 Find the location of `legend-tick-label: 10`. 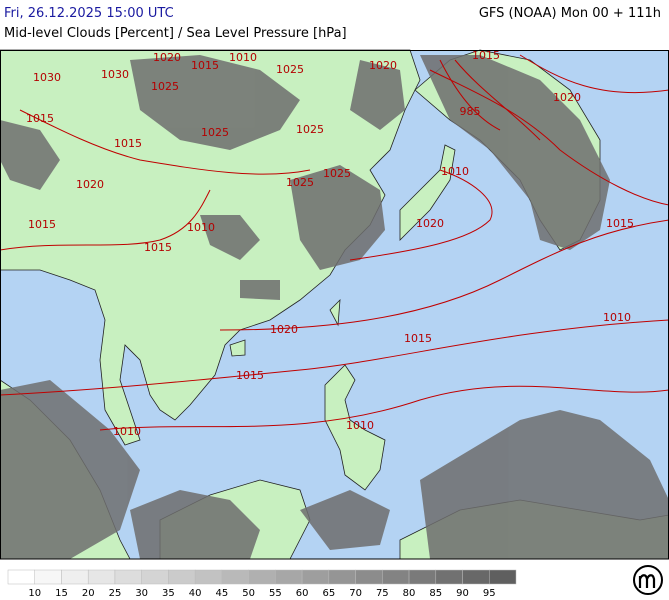

legend-tick-label: 10 is located at coordinates (34, 593).